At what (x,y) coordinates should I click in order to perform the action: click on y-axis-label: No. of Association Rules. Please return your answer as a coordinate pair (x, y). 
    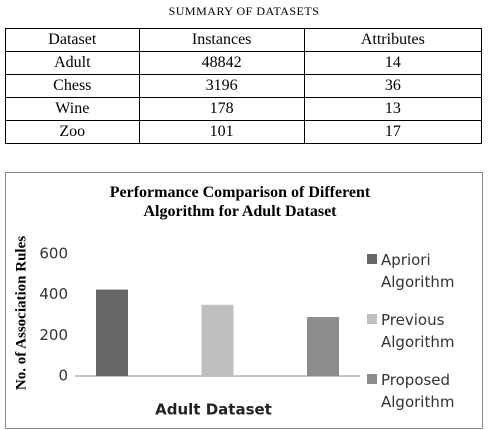
    Looking at the image, I should click on (21, 313).